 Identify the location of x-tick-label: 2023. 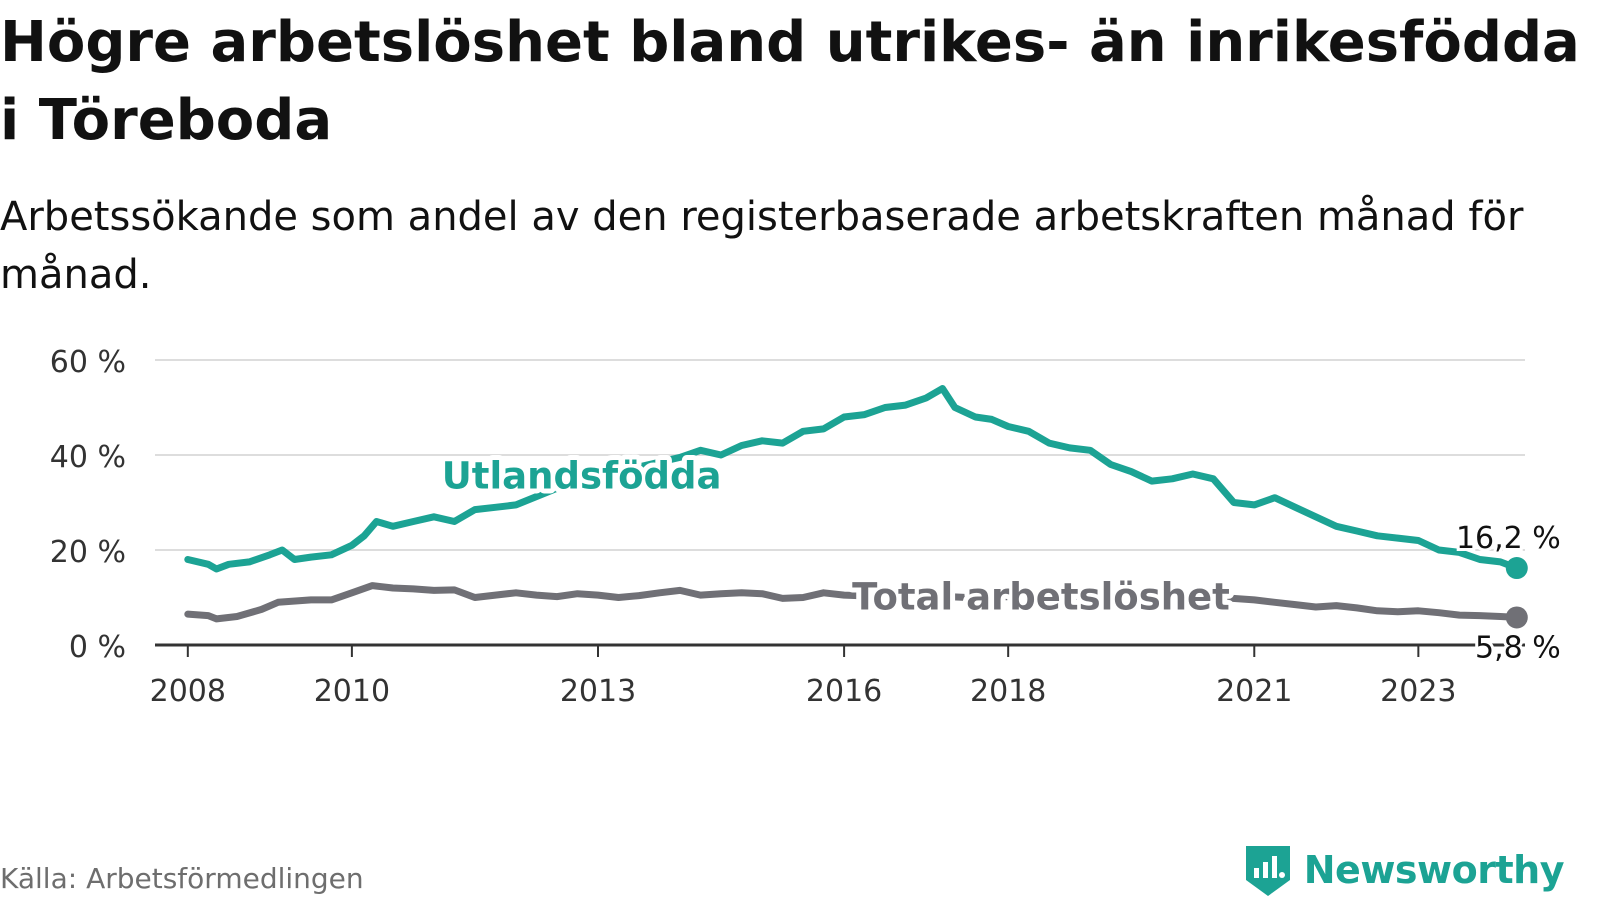
(1418, 691).